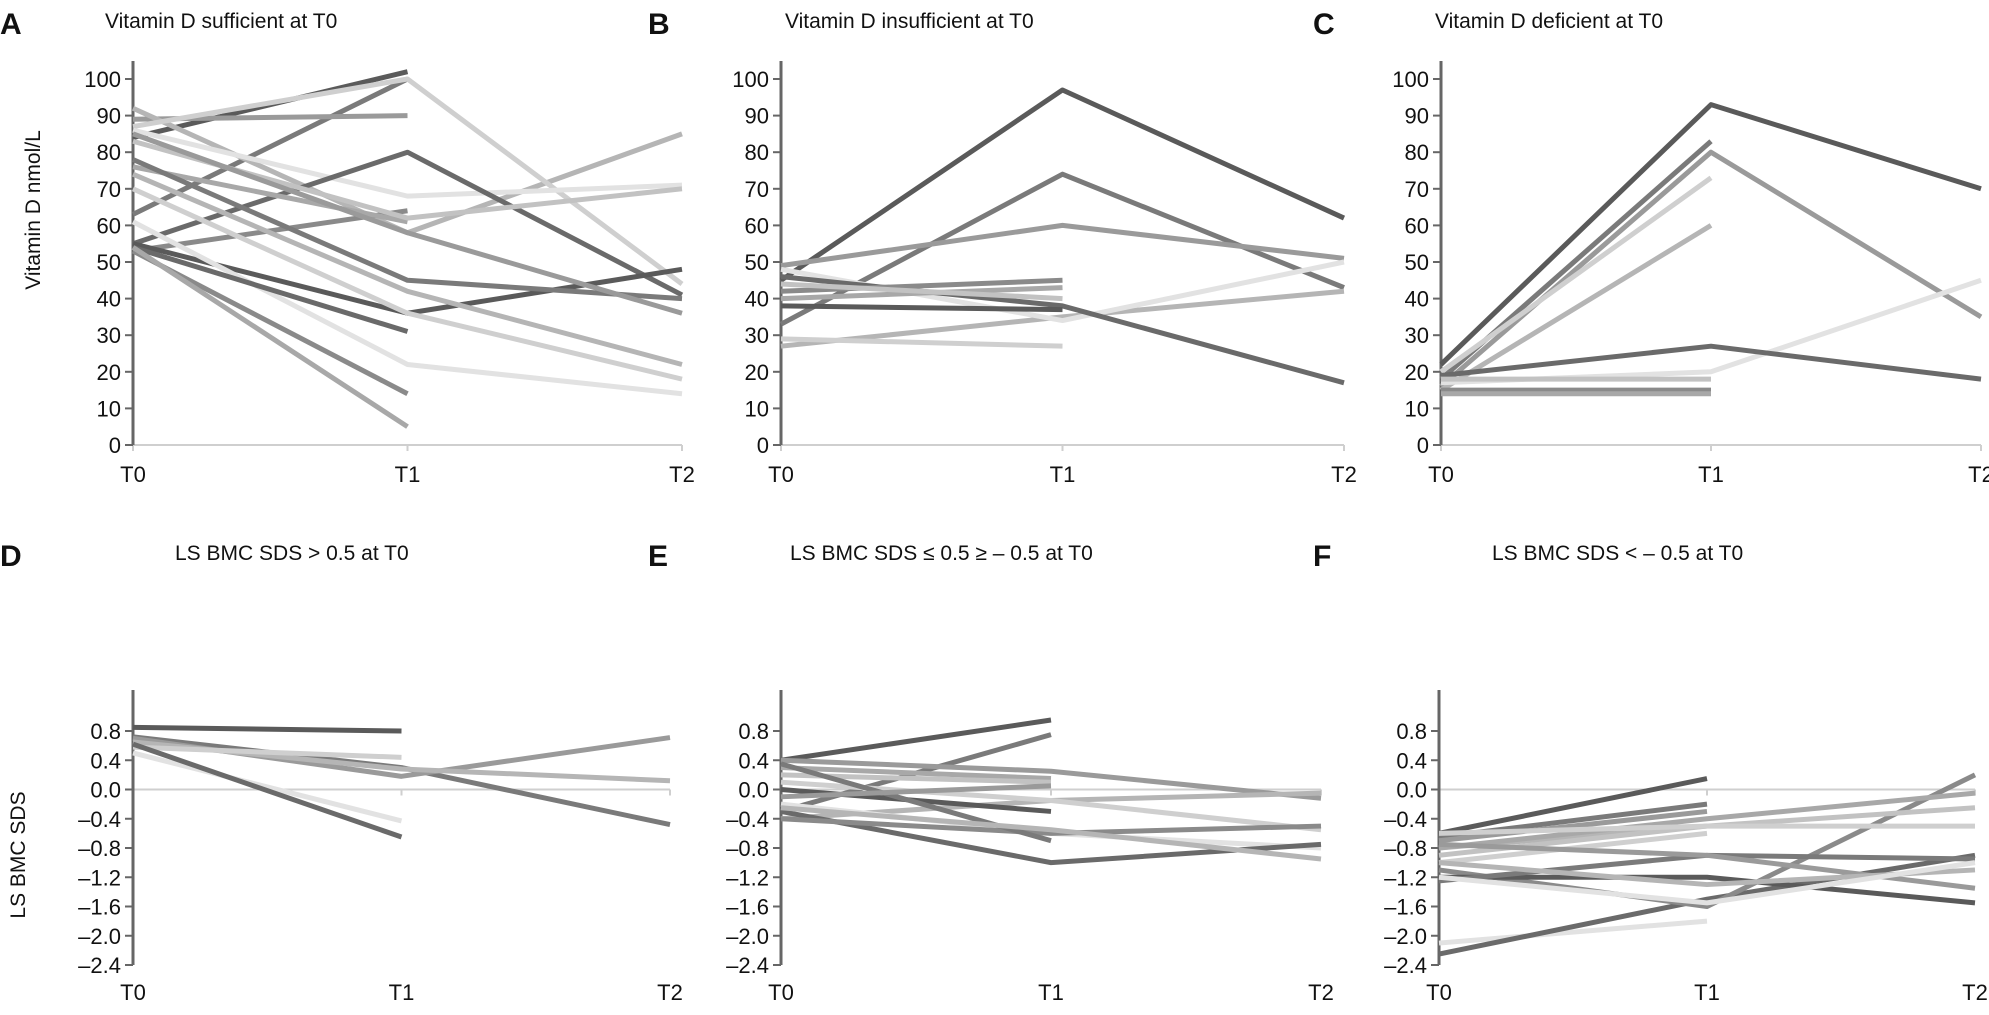  What do you see at coordinates (33, 210) in the screenshot?
I see `y-axis-label: Vitamin D nmol/L` at bounding box center [33, 210].